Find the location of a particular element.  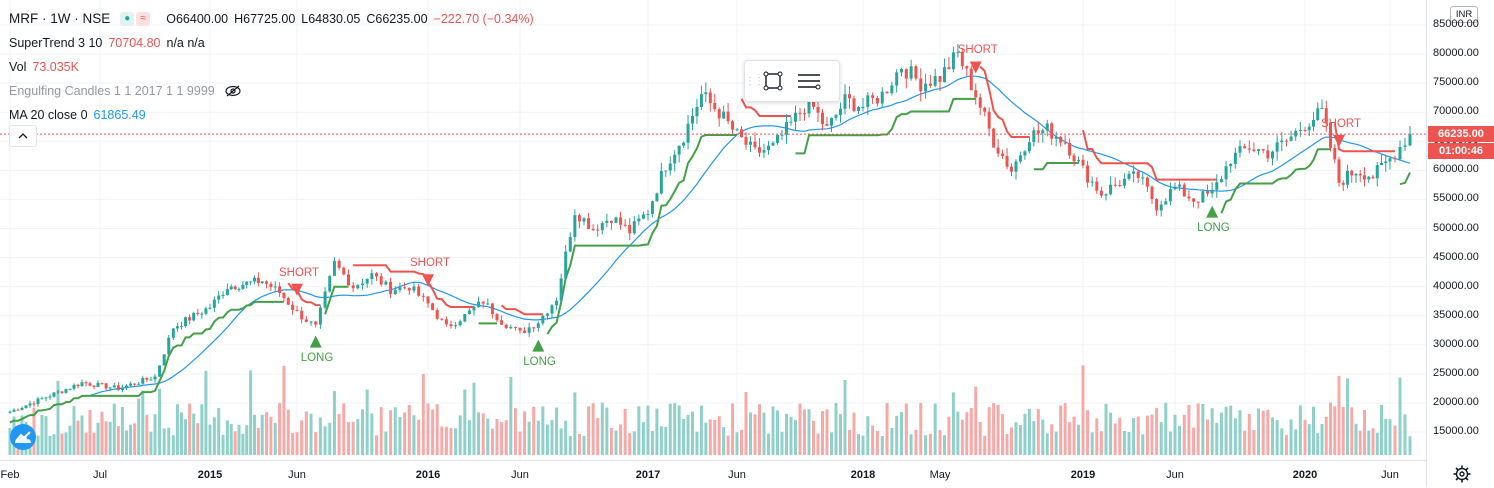

currency-badge: INR is located at coordinates (1464, 14).